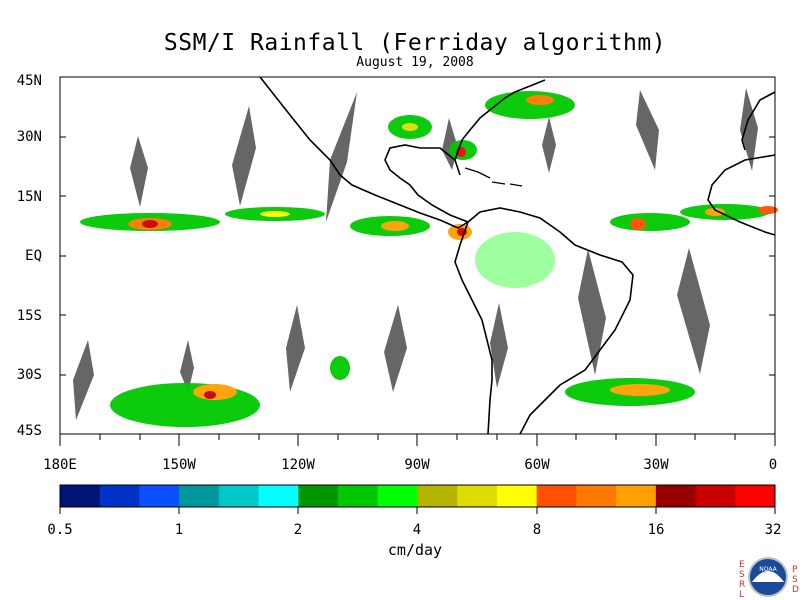  What do you see at coordinates (179, 465) in the screenshot?
I see `lon-label: 150W` at bounding box center [179, 465].